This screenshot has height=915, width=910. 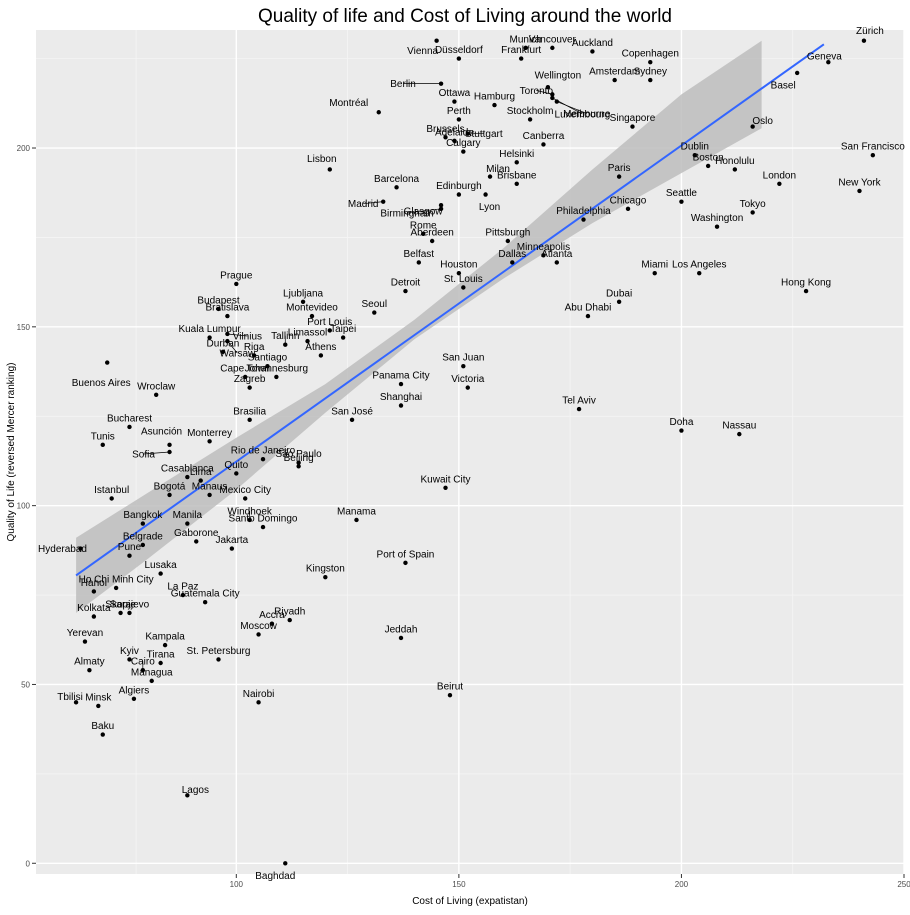 What do you see at coordinates (699, 273) in the screenshot?
I see `point-los-angeles` at bounding box center [699, 273].